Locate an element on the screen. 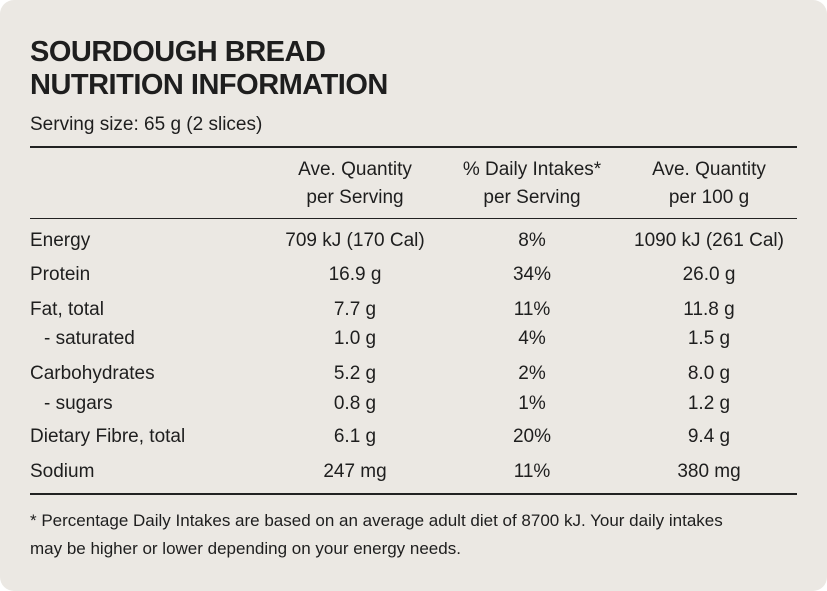  cell: 9.4 g is located at coordinates (709, 436).